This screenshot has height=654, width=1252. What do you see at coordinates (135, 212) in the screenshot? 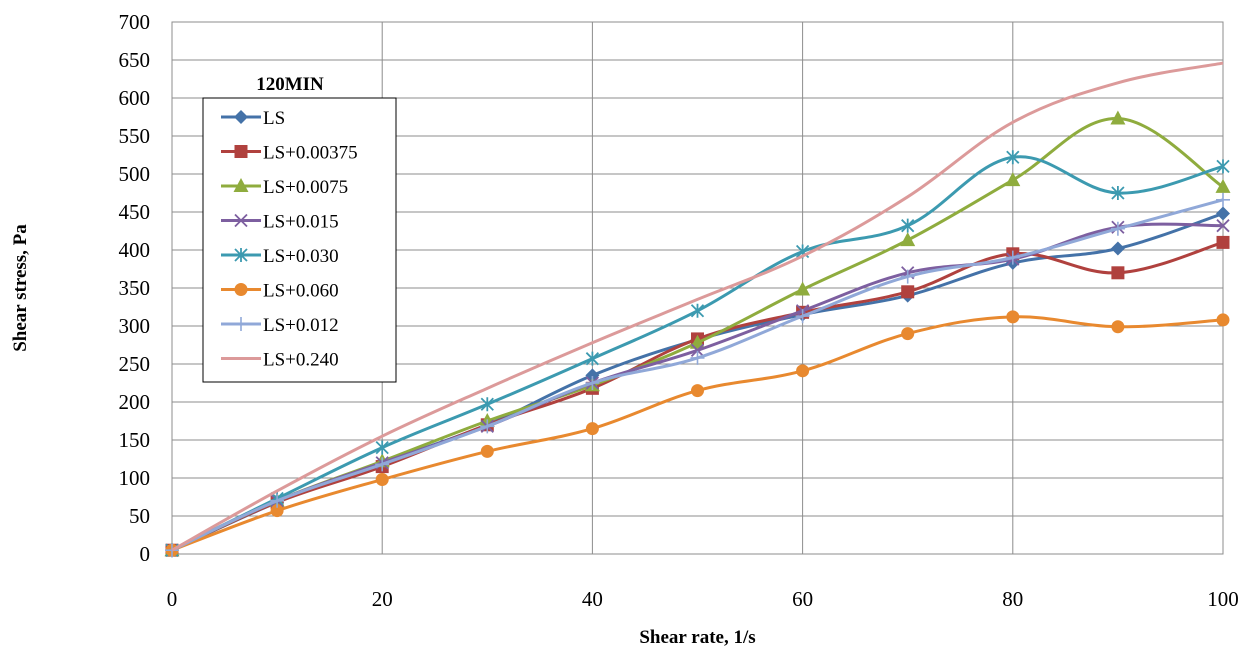
I see `y-tick-label: 450` at bounding box center [135, 212].